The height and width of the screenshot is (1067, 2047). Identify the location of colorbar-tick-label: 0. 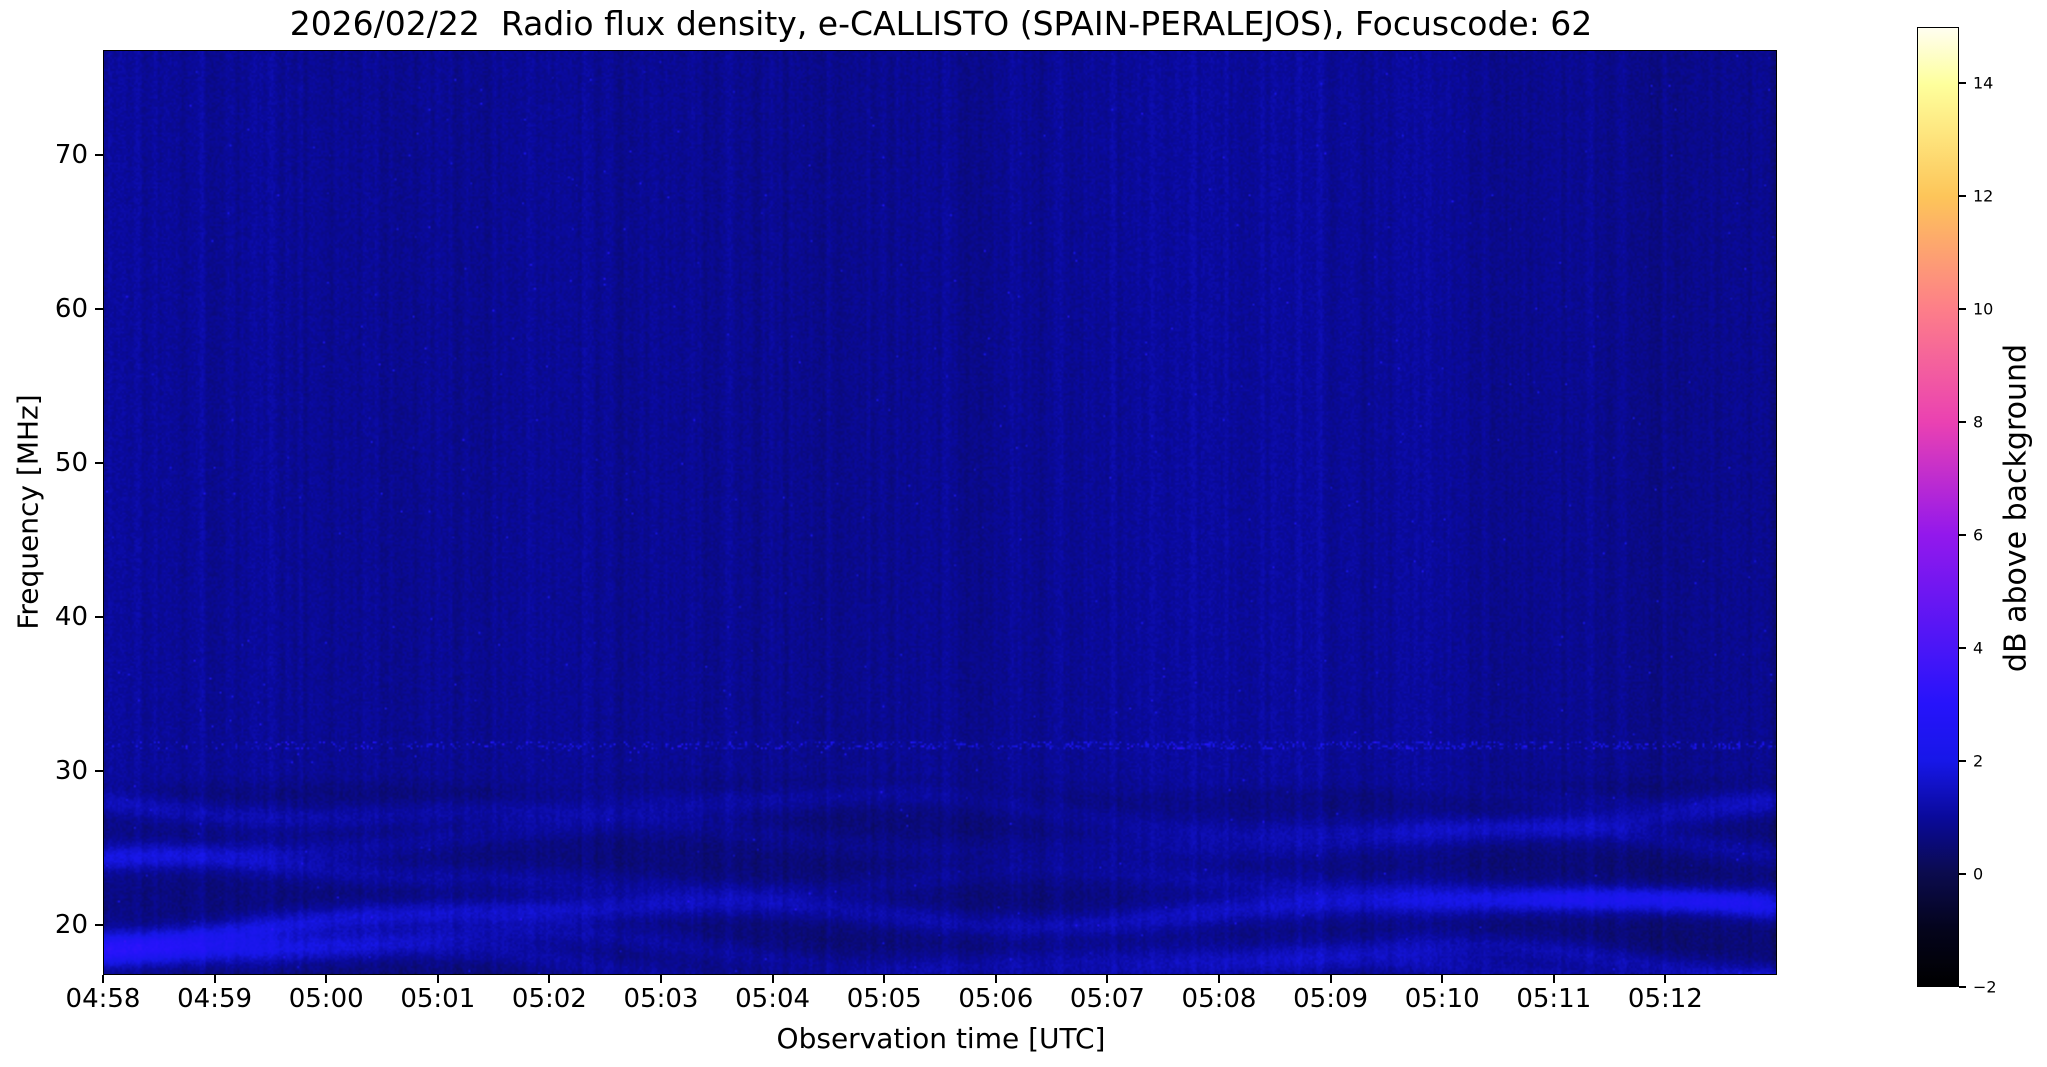
(1978, 874).